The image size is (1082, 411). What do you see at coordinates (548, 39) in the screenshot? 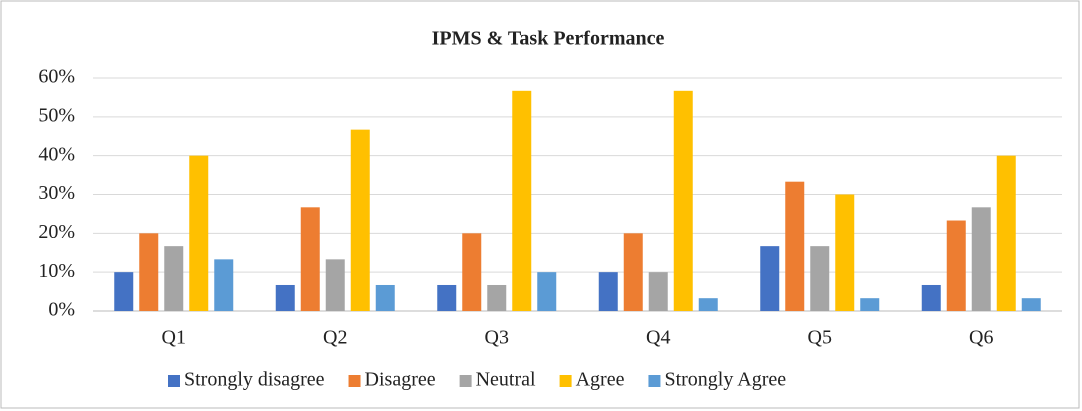
I see `chart-title: IPMS & Task Performance` at bounding box center [548, 39].